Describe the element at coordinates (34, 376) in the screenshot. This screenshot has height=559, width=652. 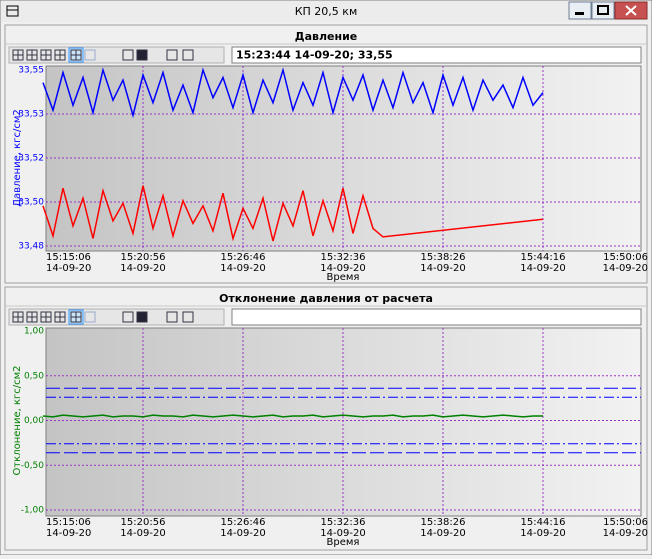
I see `y-tick-label: 0,50` at that location.